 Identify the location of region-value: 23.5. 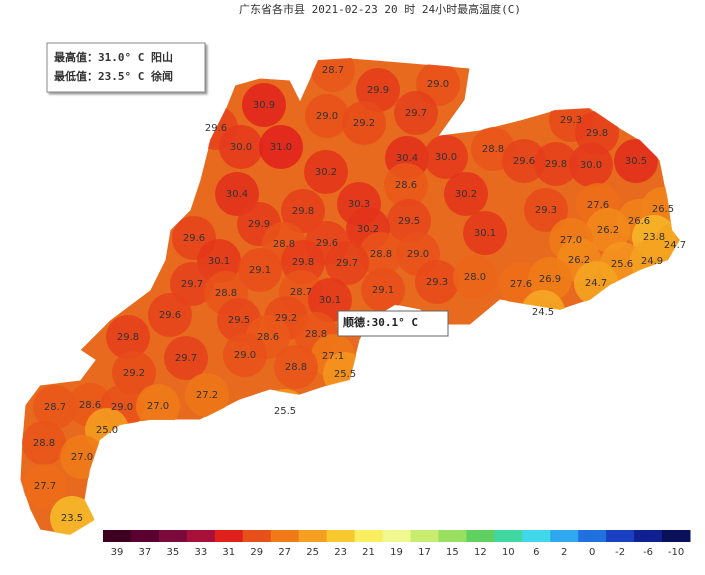
(72, 518).